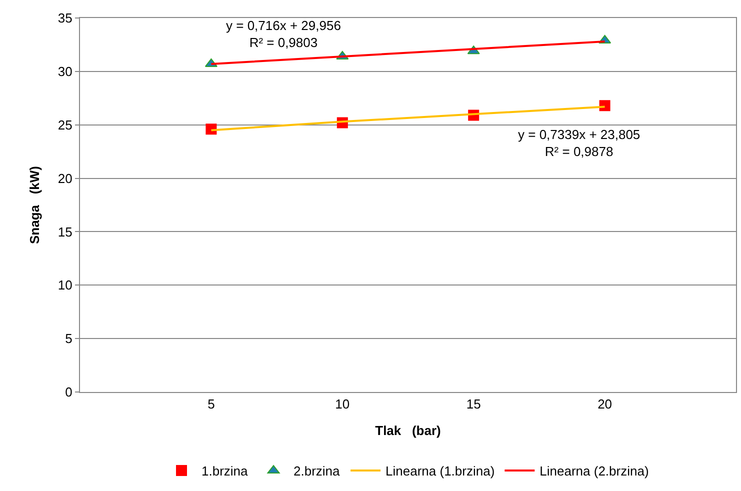 This screenshot has height=491, width=741. Describe the element at coordinates (65, 124) in the screenshot. I see `y-tick-label: 25` at that location.